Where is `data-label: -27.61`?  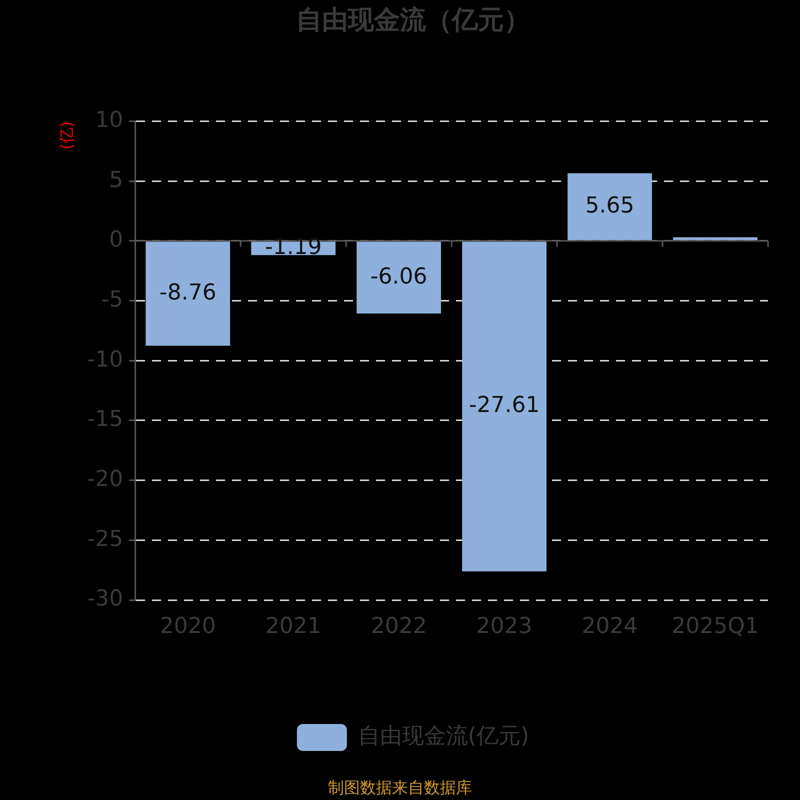
data-label: -27.61 is located at coordinates (504, 405).